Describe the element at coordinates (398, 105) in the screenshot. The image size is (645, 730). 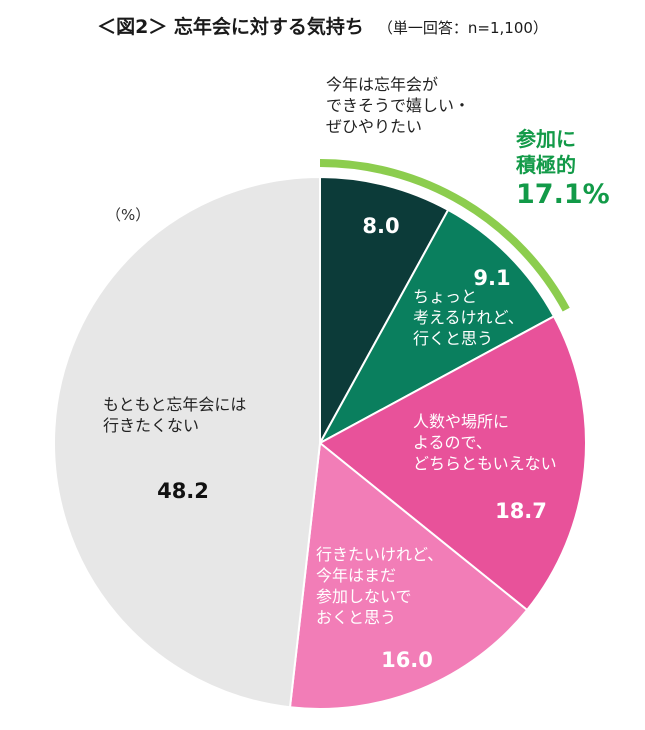
I see `slice-label-1: 今年は忘年会ができそうで嬉しい・ぜひやりたい` at that location.